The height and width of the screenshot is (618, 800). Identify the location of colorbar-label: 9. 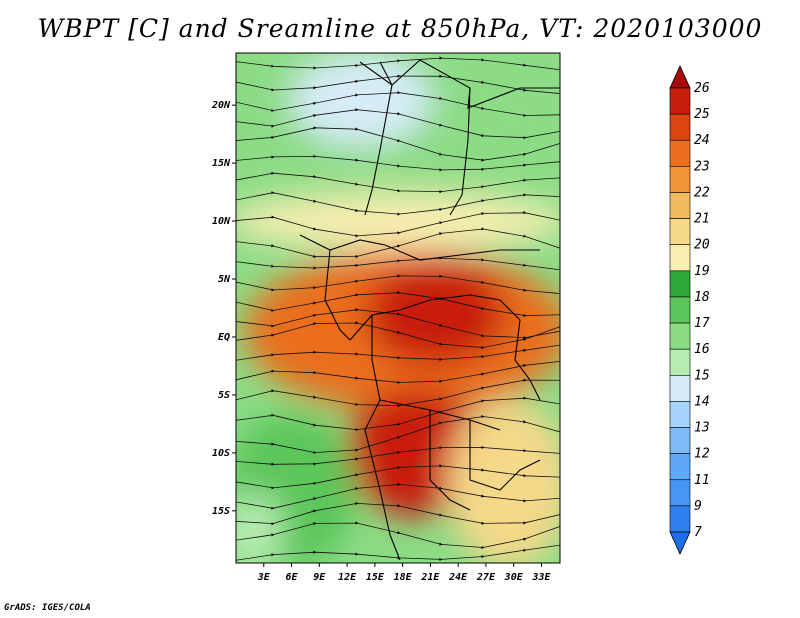
(698, 506).